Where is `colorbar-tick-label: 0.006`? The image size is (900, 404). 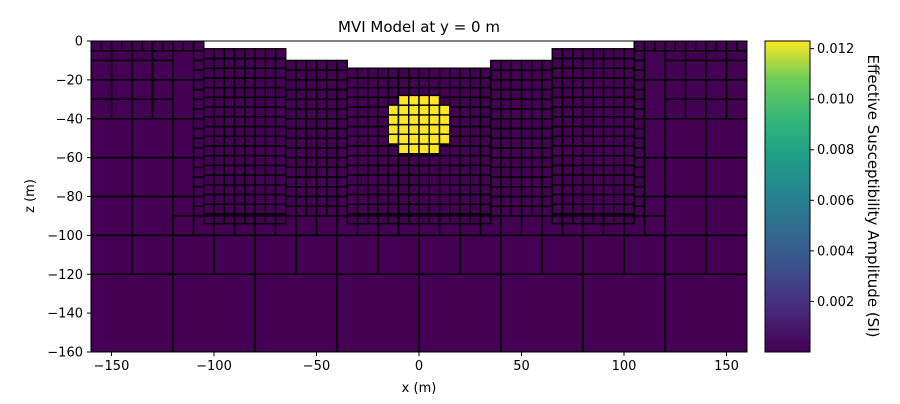 colorbar-tick-label: 0.006 is located at coordinates (835, 201).